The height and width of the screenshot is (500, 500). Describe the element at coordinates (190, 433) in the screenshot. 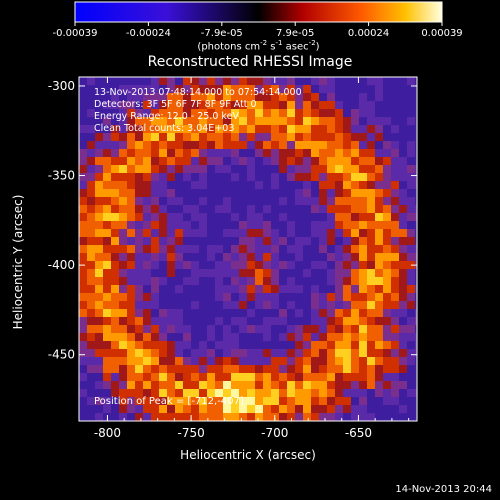

I see `x-tick-label: -750` at that location.